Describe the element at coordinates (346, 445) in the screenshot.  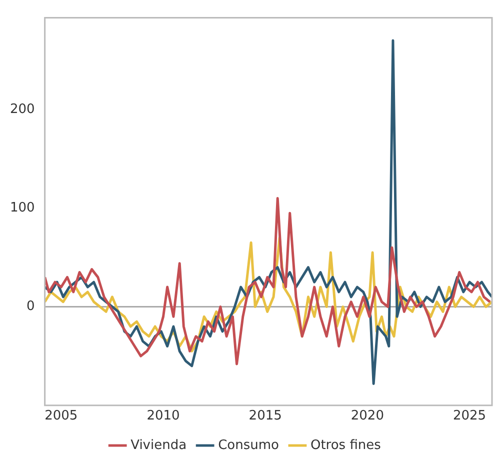
I see `legend-label: Otros fines` at that location.